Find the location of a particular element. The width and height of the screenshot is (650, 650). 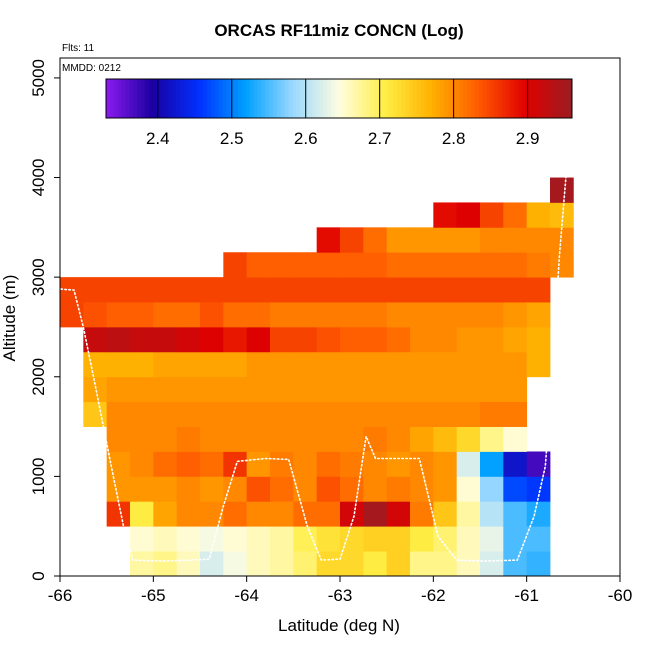

colorbar-tick-label: 2.6 is located at coordinates (306, 138).